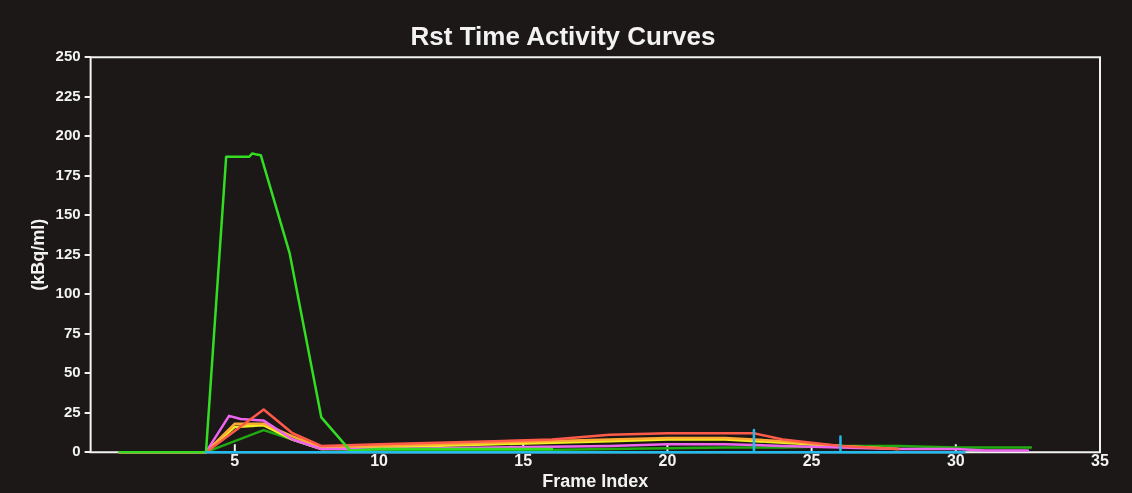  I want to click on y-axis-title: (kBq/ml), so click(37, 254).